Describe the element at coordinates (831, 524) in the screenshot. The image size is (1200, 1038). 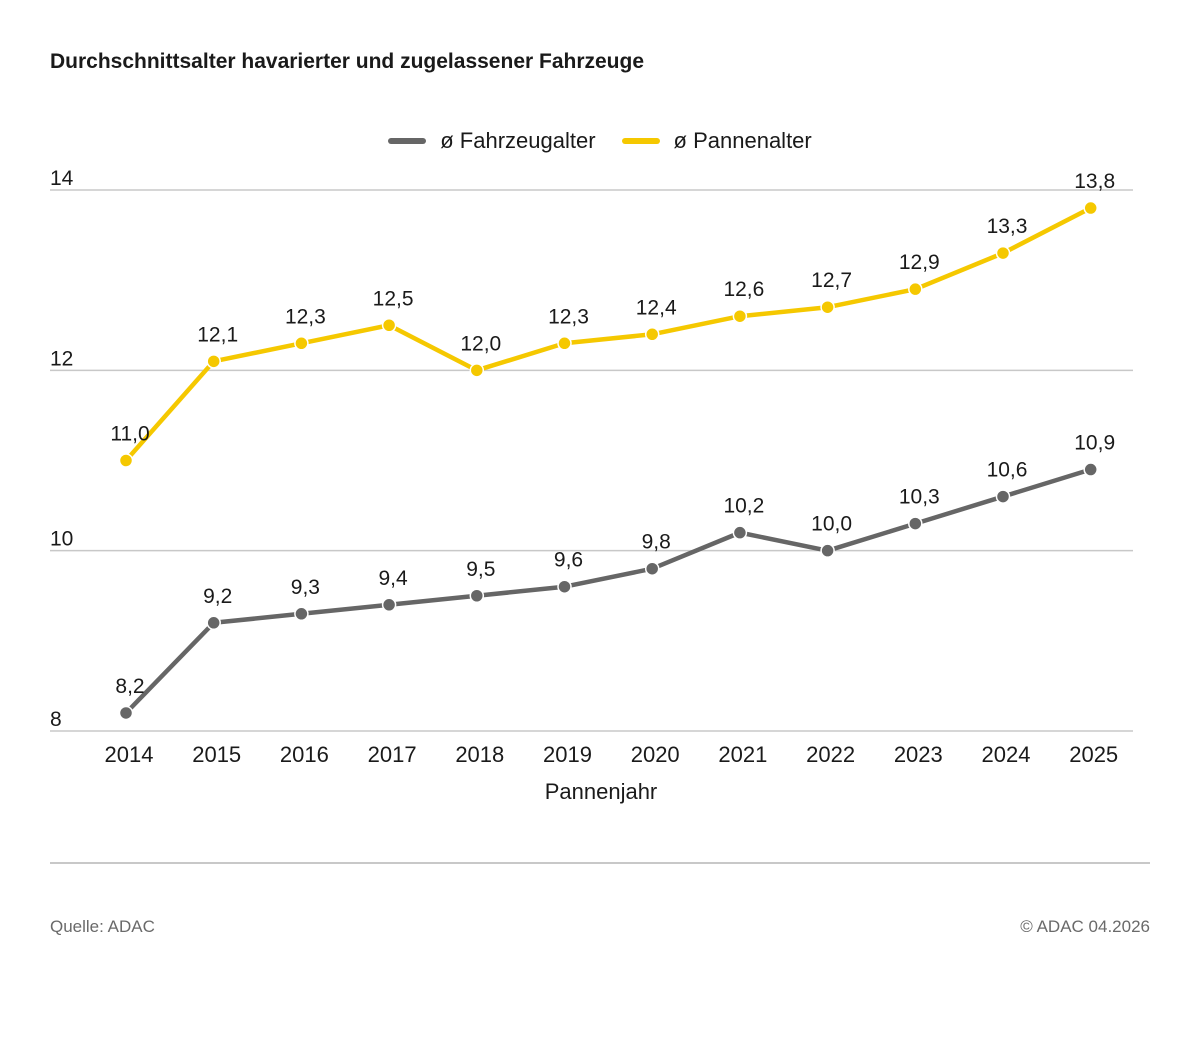
I see `data-label-fahrzeugalter: 10,0` at that location.